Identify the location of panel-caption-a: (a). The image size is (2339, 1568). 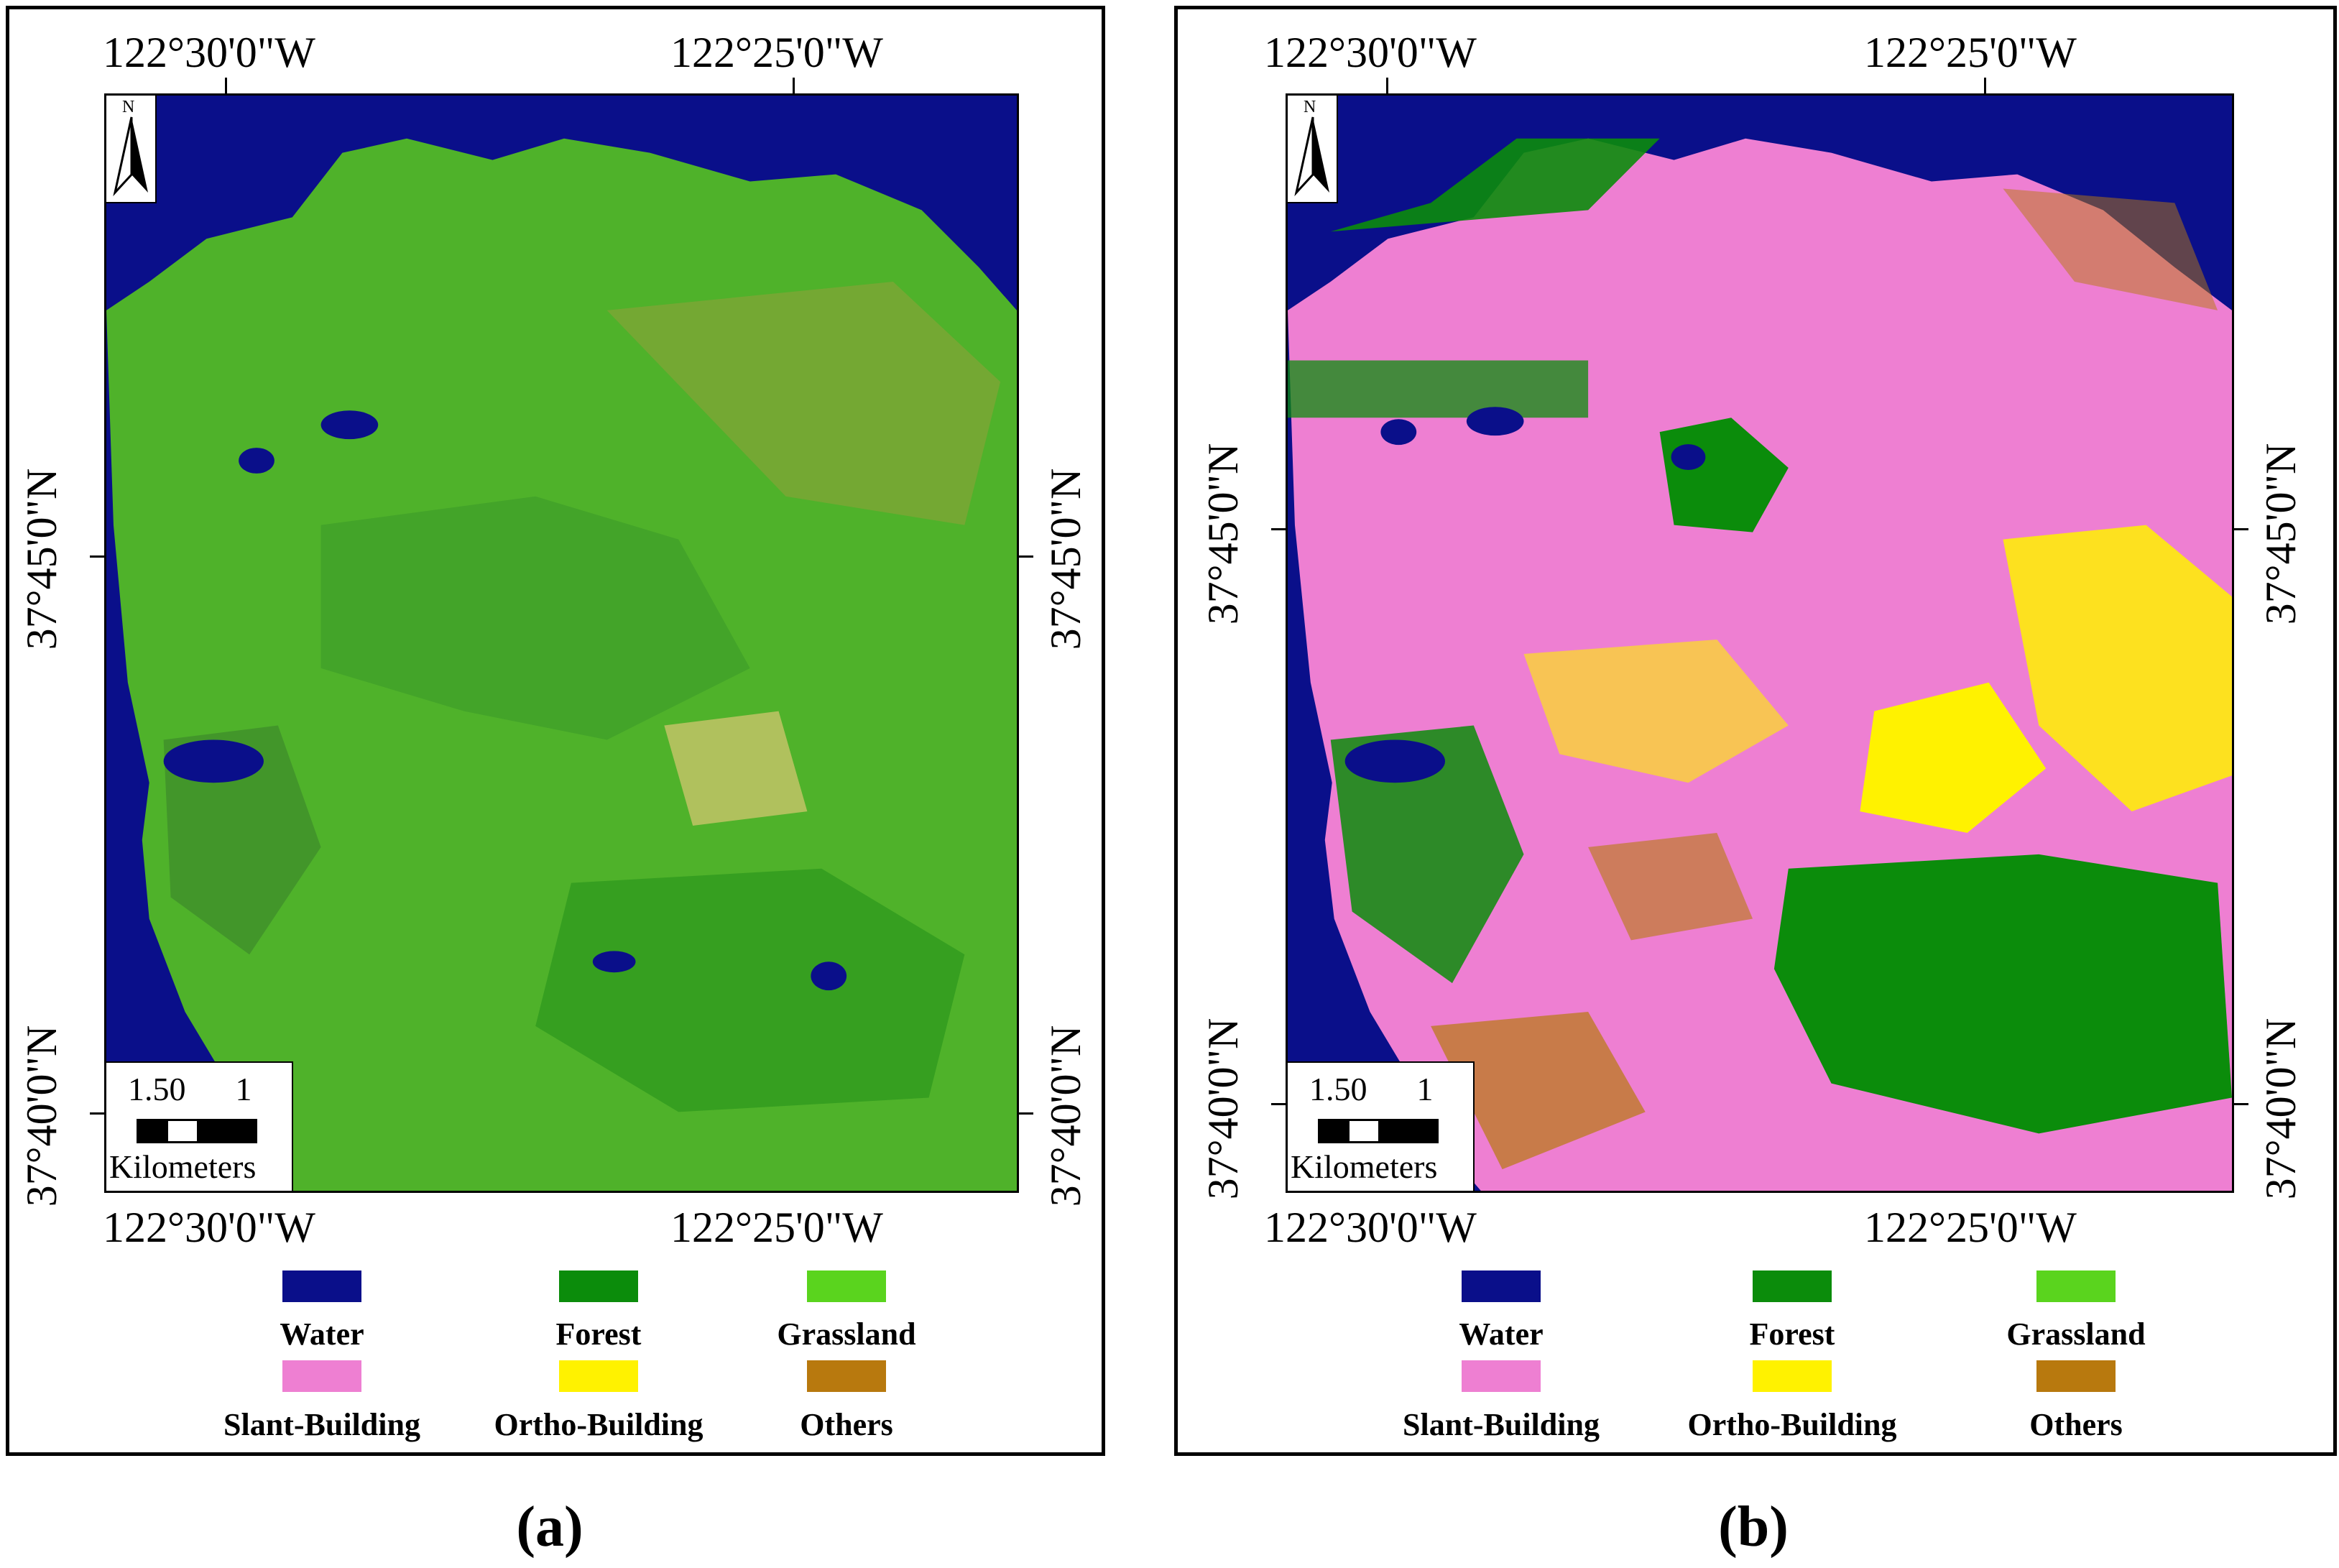
(550, 1527).